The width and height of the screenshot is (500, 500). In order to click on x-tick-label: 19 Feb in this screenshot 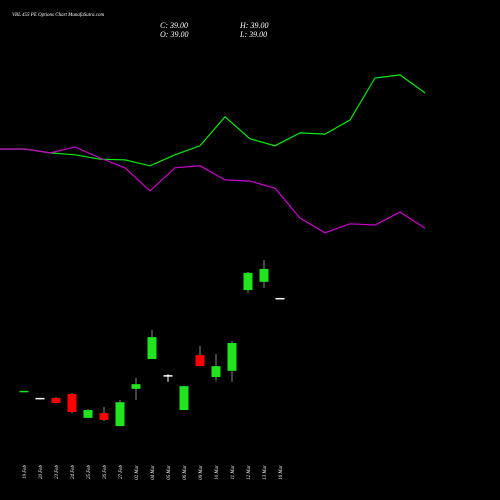, I will do `click(25, 472)`.